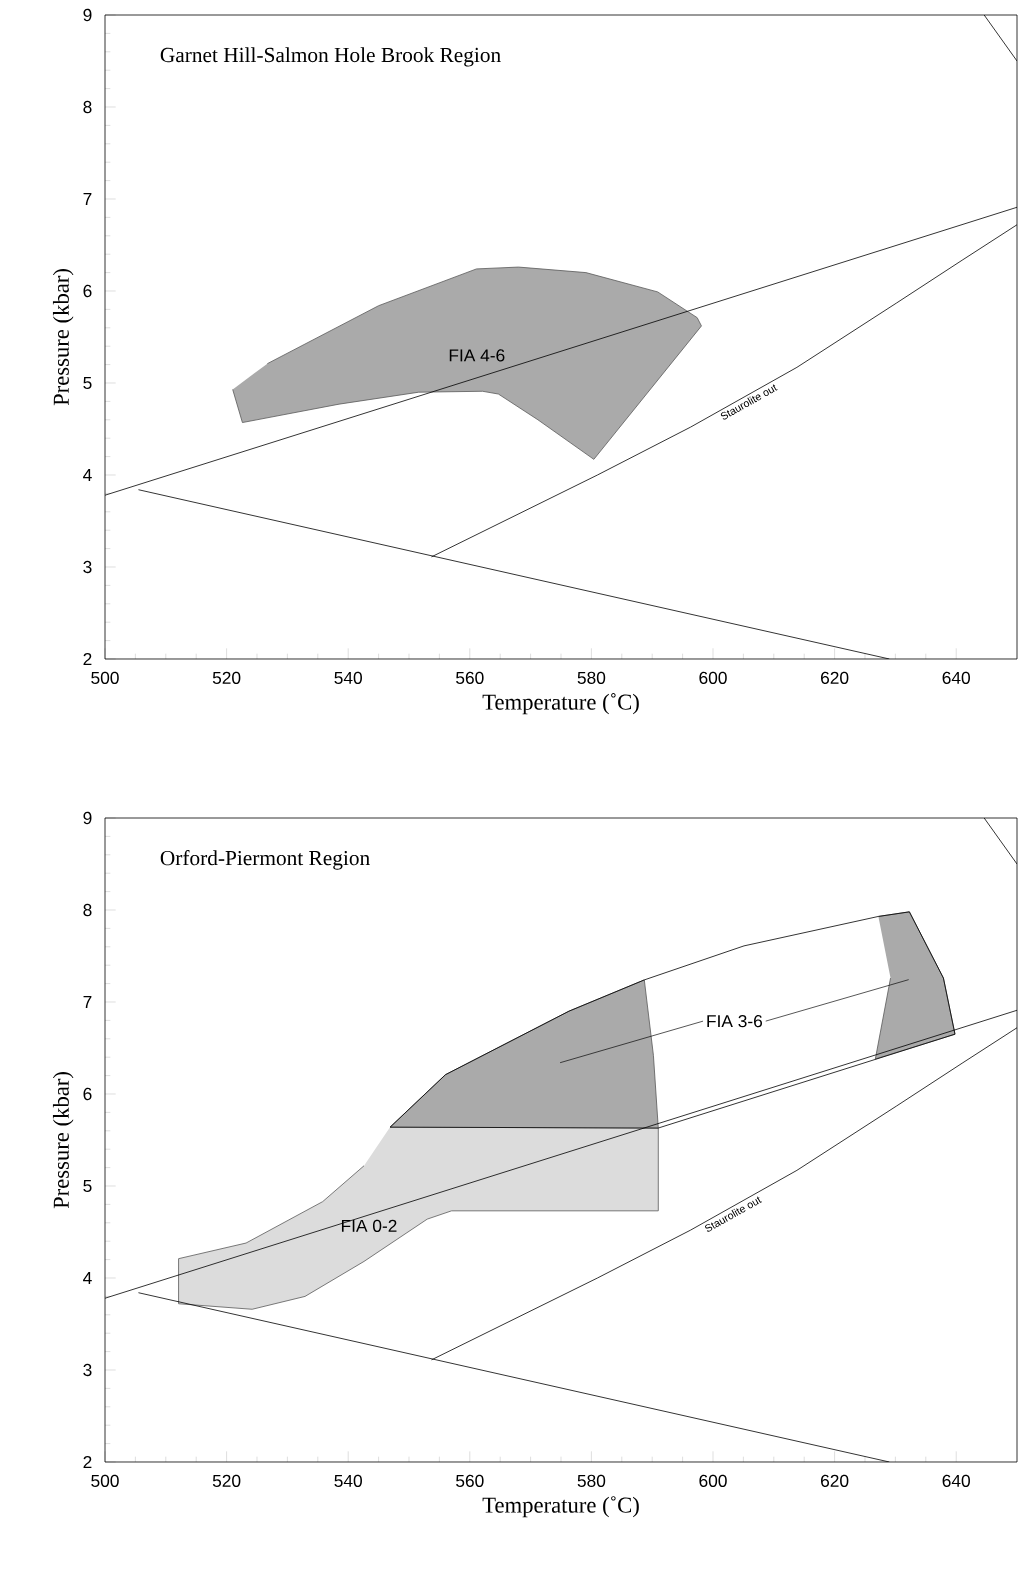  What do you see at coordinates (477, 355) in the screenshot?
I see `series-label: FIA 4-6` at bounding box center [477, 355].